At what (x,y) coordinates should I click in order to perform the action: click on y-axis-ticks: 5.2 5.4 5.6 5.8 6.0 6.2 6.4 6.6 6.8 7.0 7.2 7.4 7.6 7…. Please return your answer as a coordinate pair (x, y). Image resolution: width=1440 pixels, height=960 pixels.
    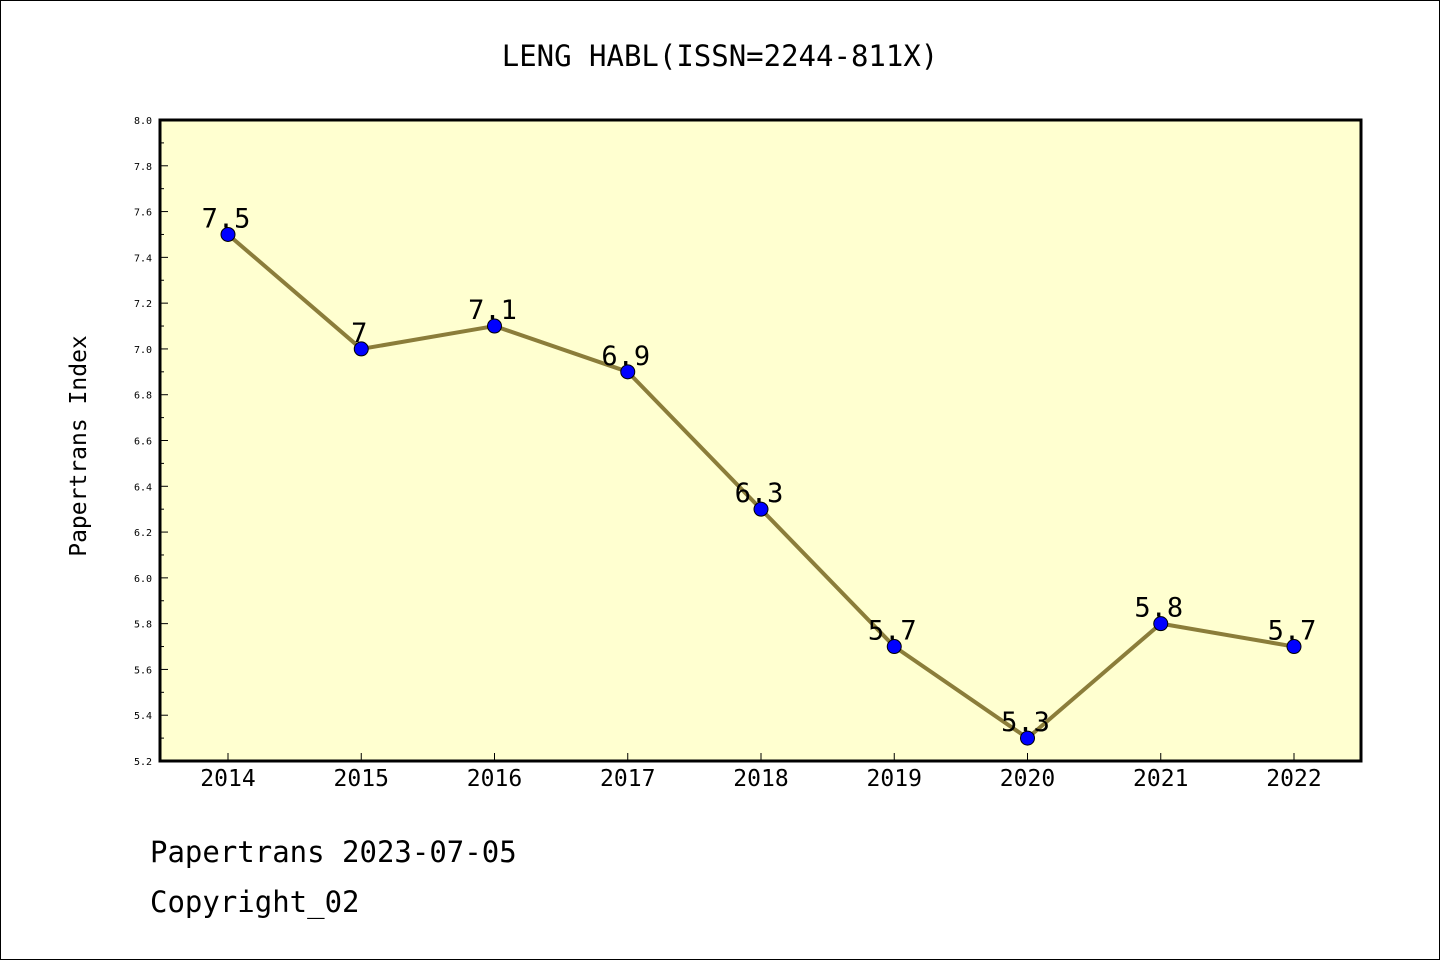
    Looking at the image, I should click on (151, 442).